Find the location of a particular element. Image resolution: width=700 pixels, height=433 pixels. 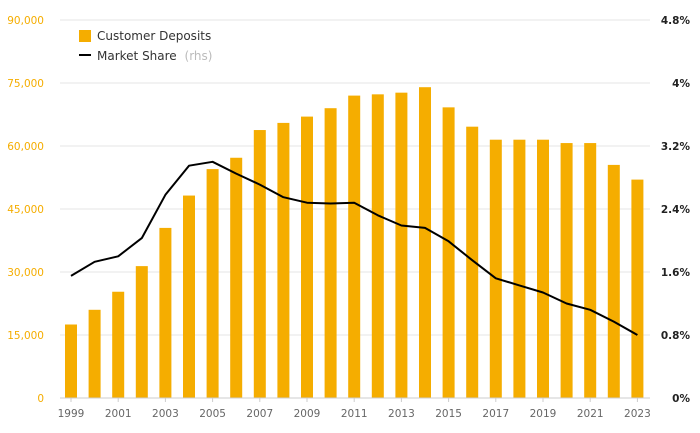

left-tick-label: 30,000 is located at coordinates (25, 273).